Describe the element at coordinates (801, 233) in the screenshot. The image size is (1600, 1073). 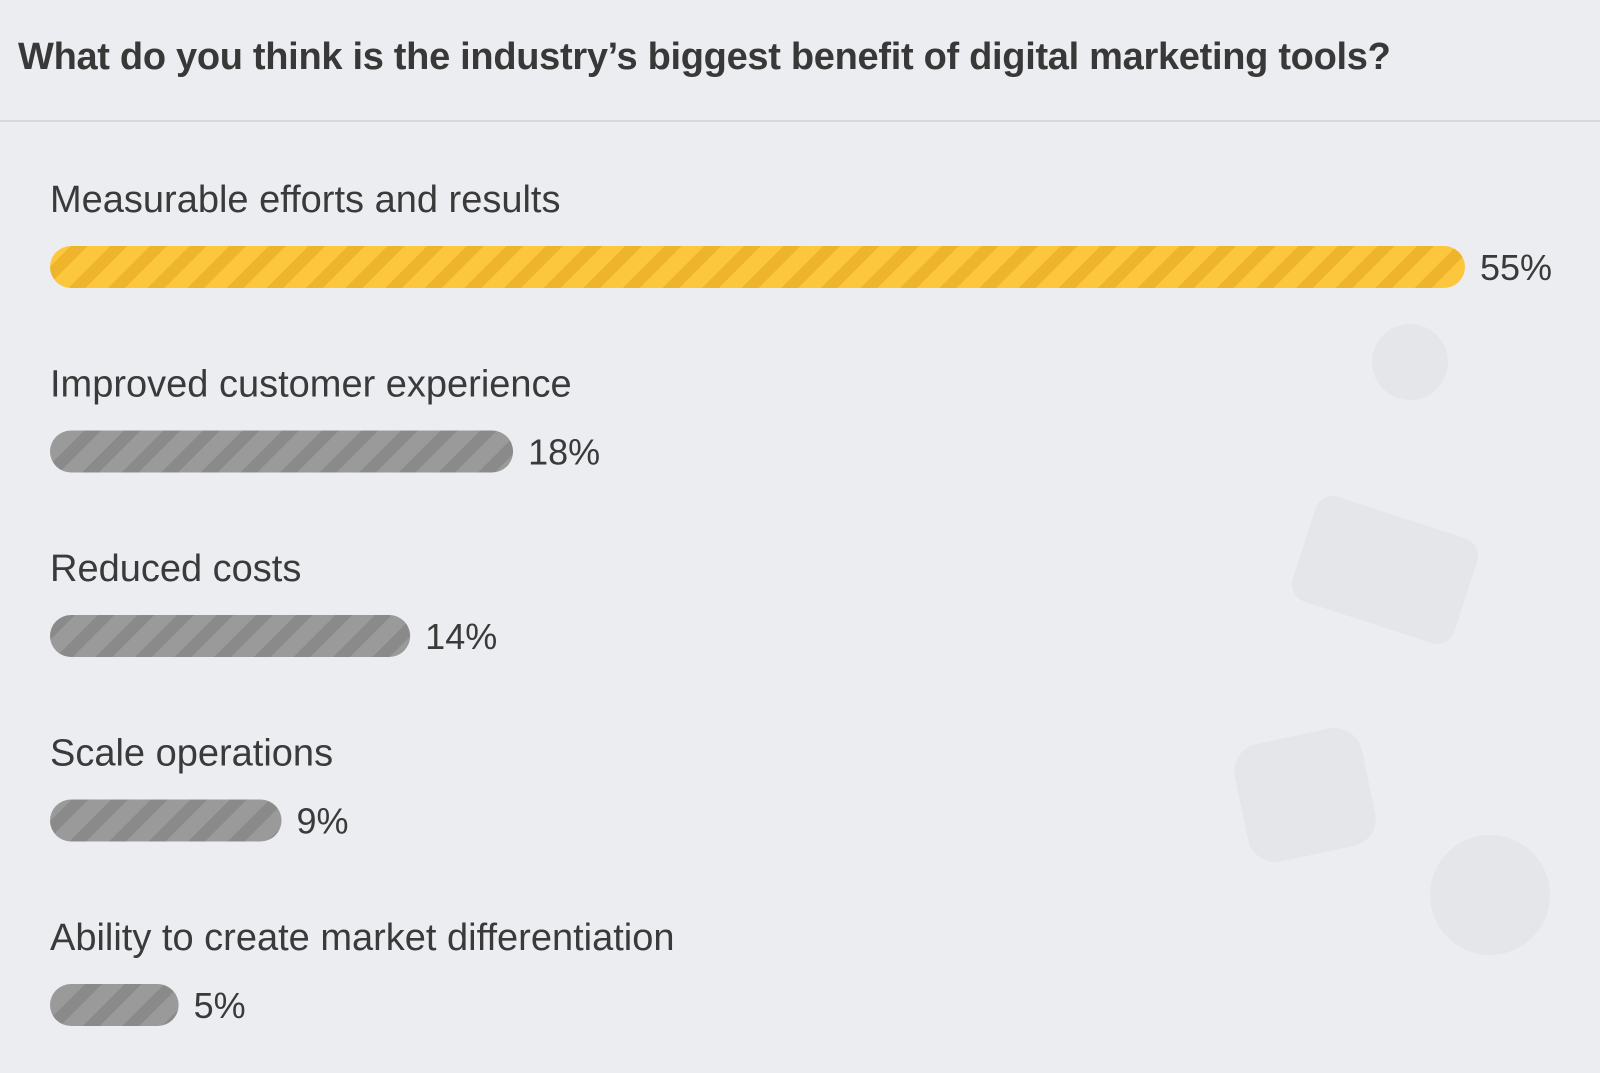
I see `bar-row: Measurable efforts and results 55%` at that location.